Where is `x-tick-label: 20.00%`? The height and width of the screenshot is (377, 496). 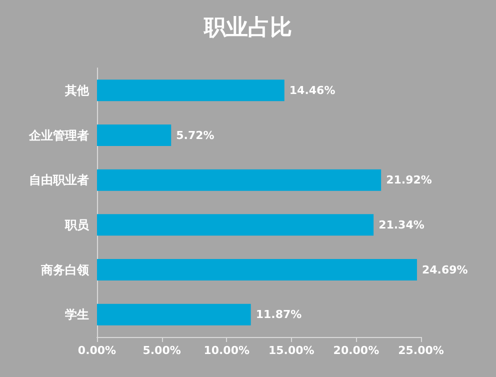
x-tick-label: 20.00% is located at coordinates (356, 350).